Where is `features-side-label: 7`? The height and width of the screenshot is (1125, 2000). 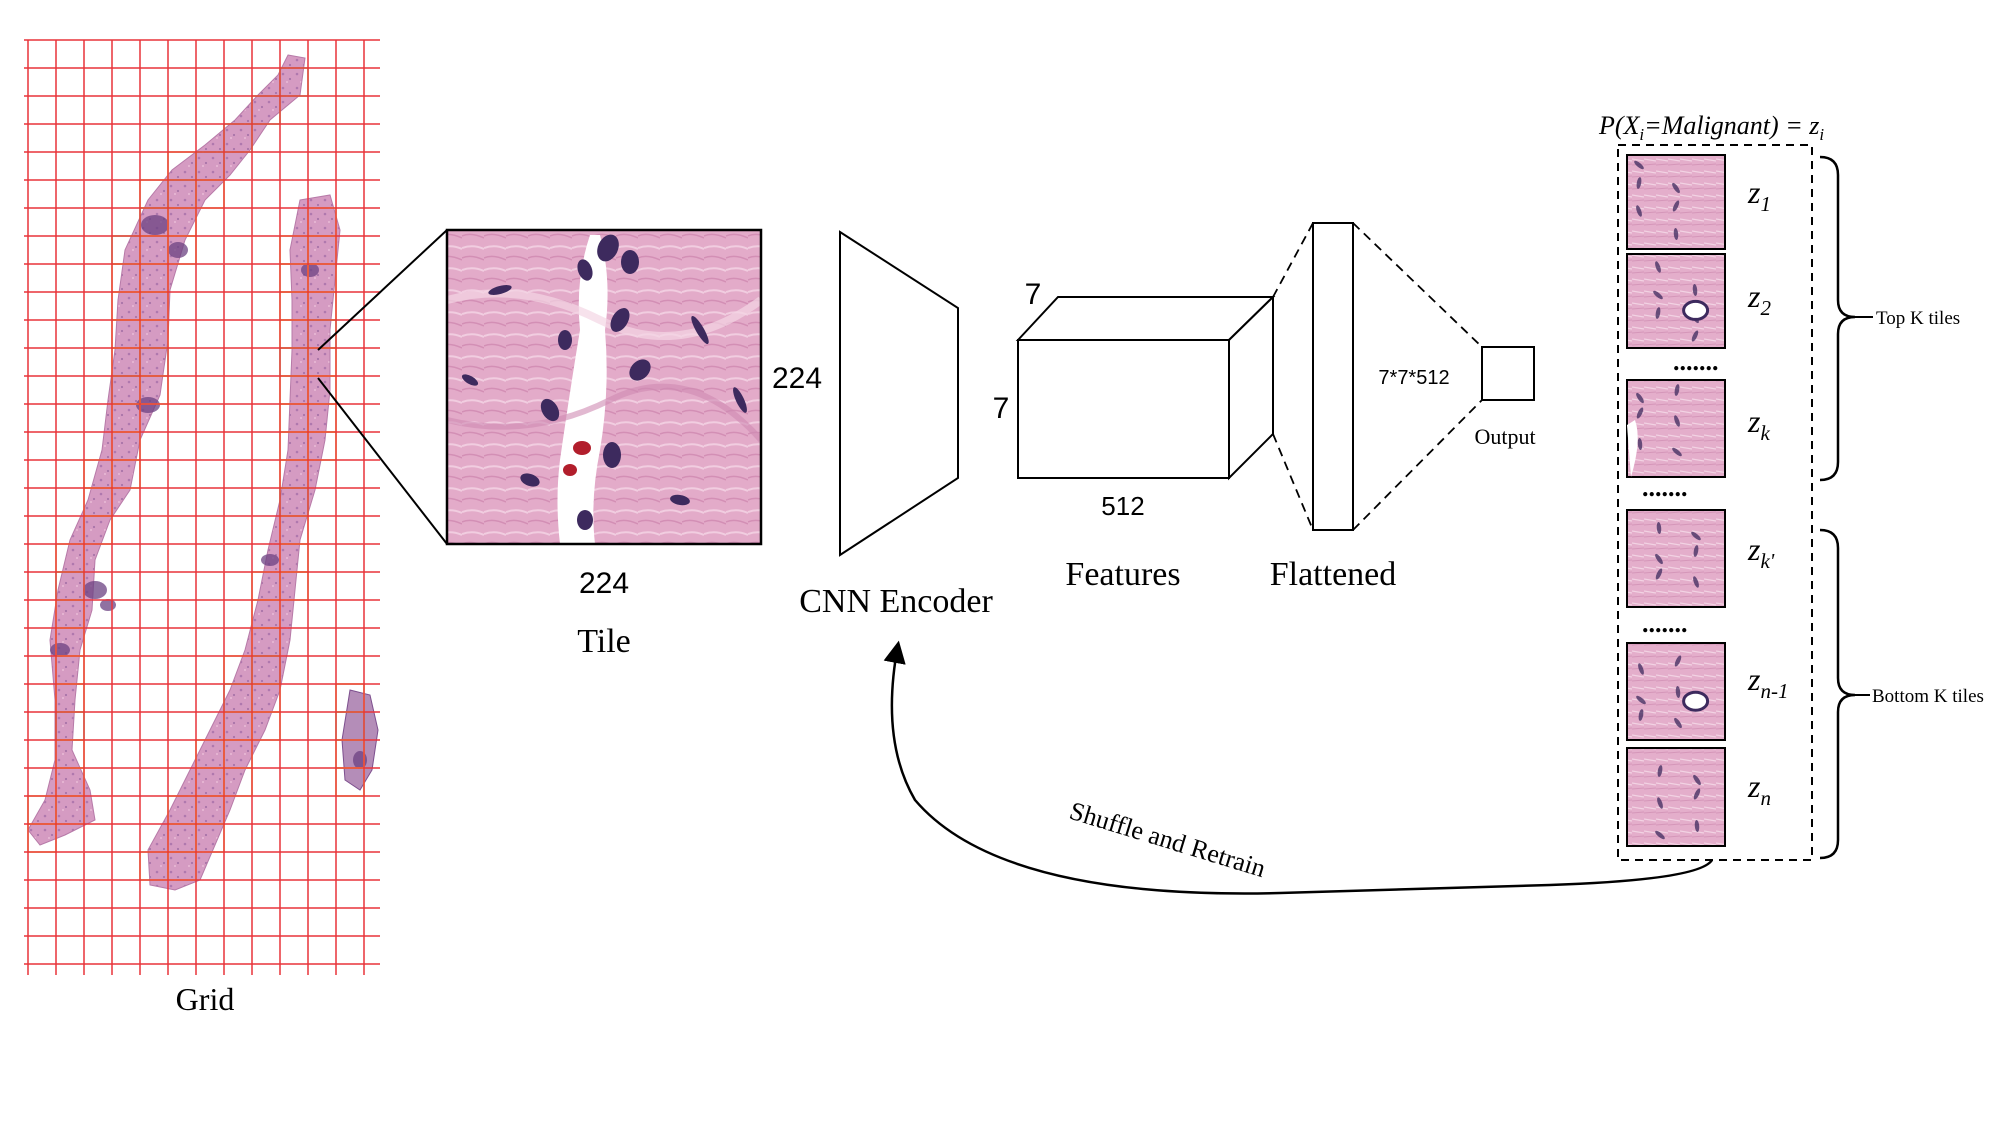 features-side-label: 7 is located at coordinates (1001, 408).